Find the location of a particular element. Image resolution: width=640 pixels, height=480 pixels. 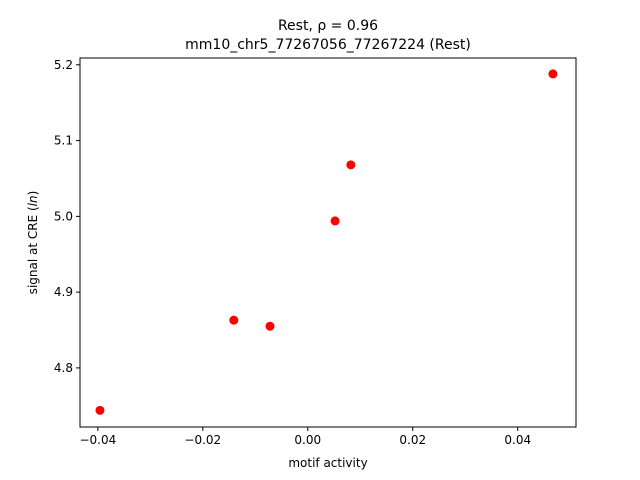

y-axis-label-suffix: ) is located at coordinates (33, 193).